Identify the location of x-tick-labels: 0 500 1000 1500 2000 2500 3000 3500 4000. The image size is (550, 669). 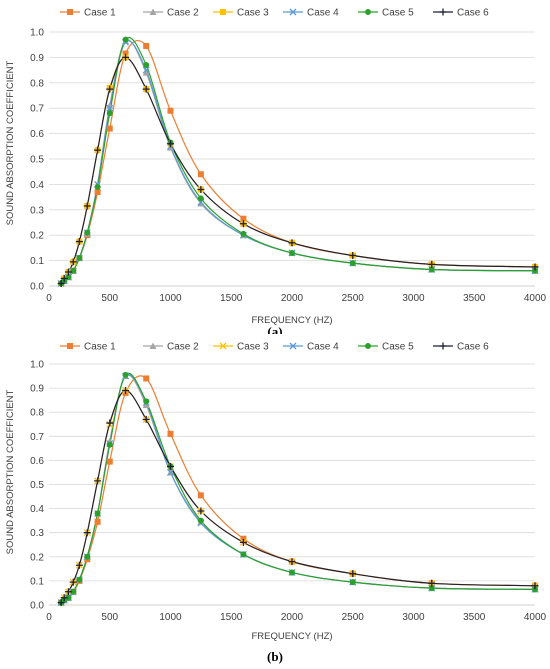
(296, 617).